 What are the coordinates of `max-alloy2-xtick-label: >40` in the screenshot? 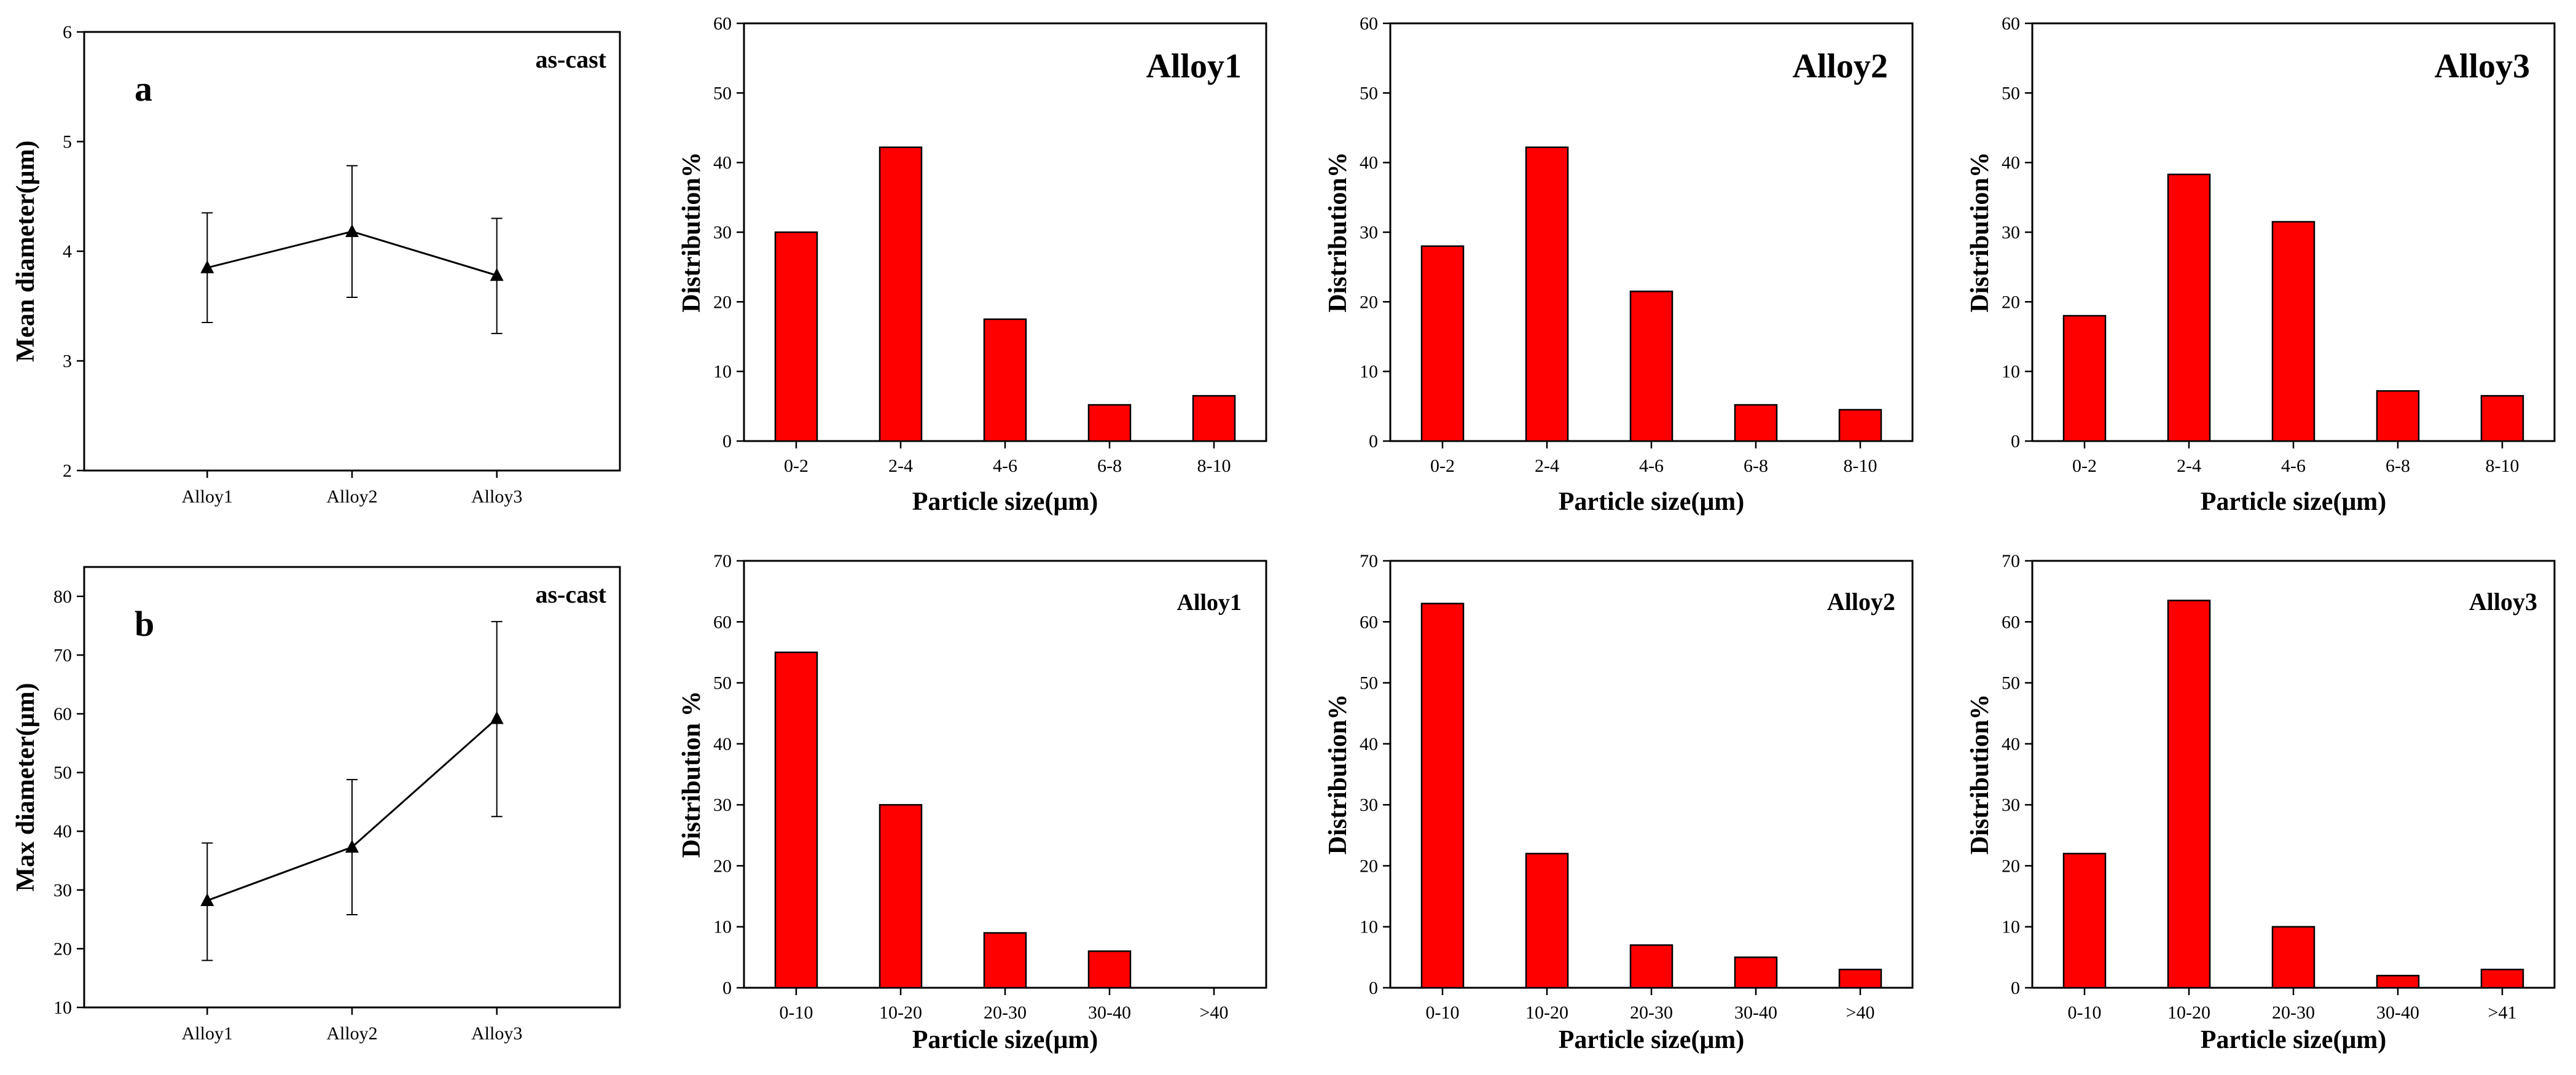 It's located at (1861, 1013).